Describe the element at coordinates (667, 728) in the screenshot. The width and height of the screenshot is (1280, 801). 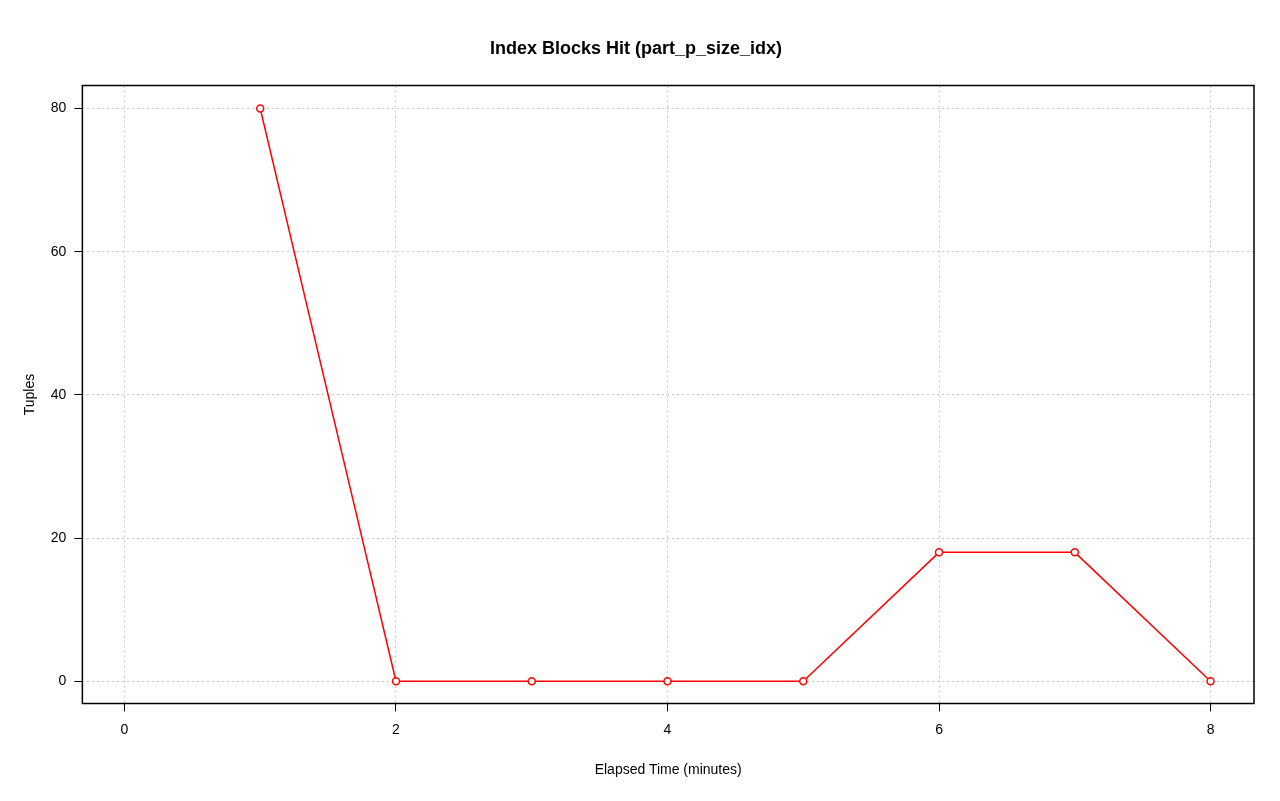
I see `x-tick-label: 4` at that location.